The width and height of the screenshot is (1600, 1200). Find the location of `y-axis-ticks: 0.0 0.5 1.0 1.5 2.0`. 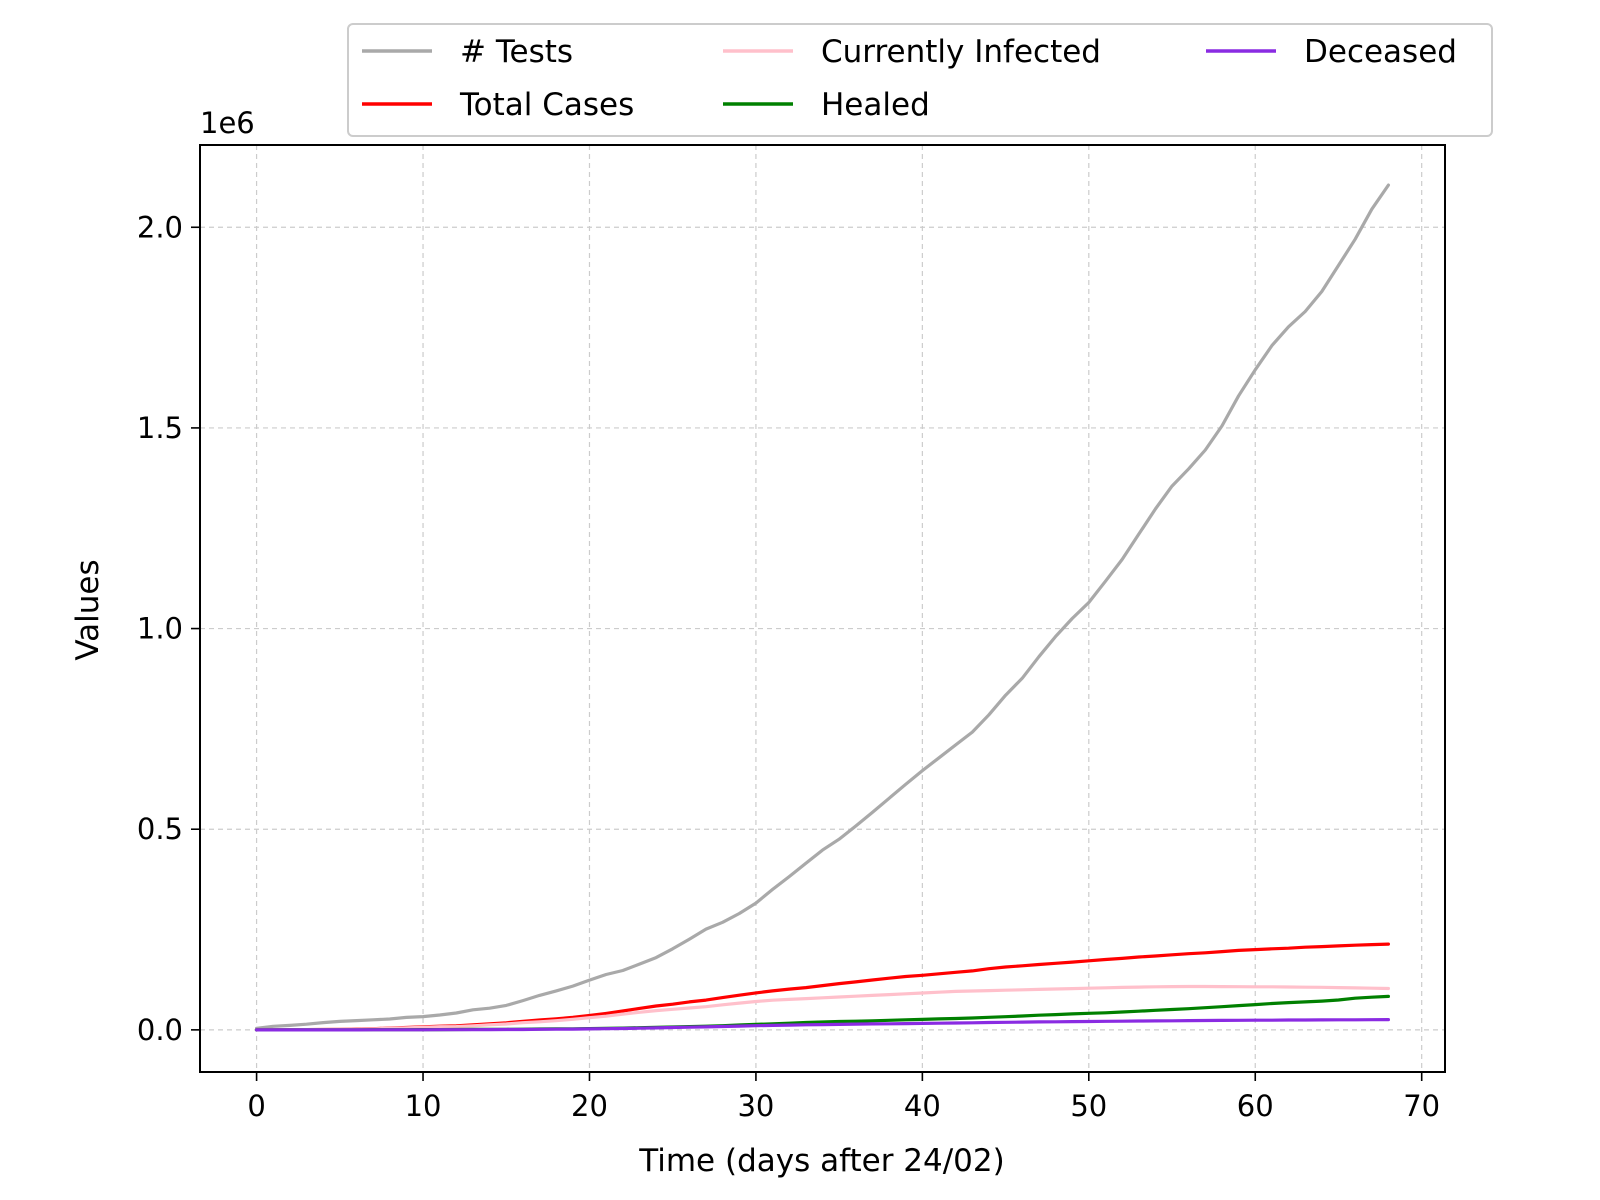

y-axis-ticks: 0.0 0.5 1.0 1.5 2.0 is located at coordinates (168, 628).